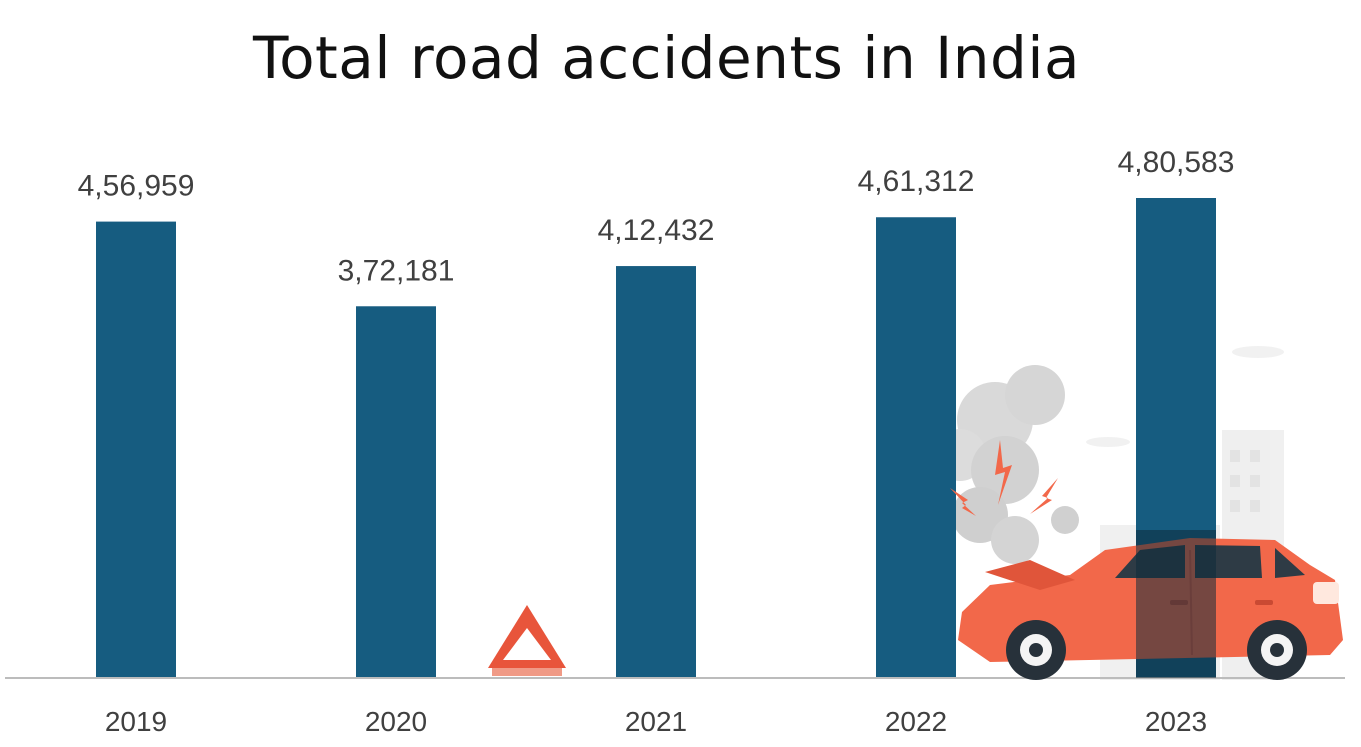  I want to click on value-label-2022: 4,61,312, so click(916, 181).